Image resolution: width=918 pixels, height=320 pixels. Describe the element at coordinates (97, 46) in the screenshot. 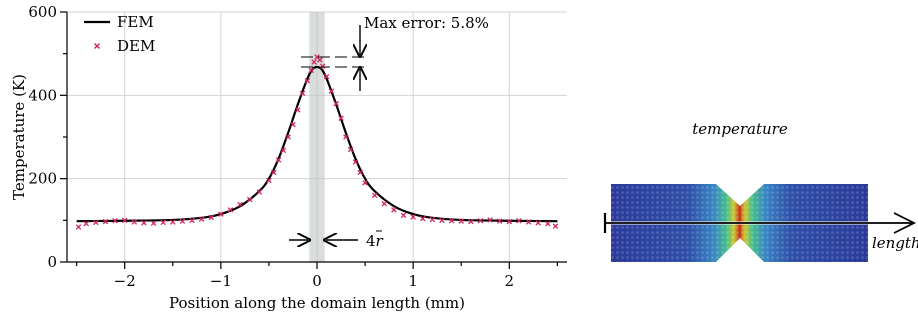

I see `legend-swatch-dem` at that location.